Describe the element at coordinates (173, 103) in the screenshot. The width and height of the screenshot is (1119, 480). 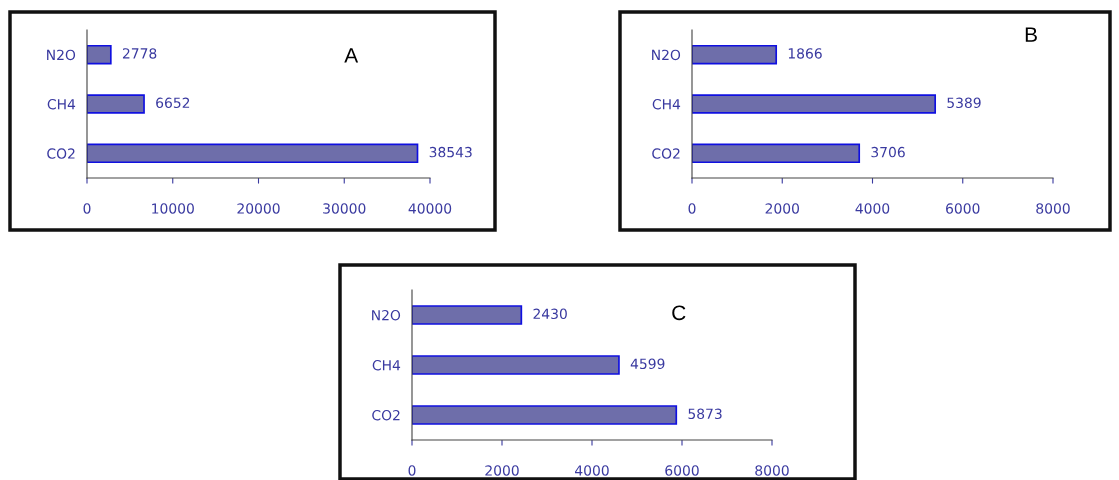
I see `data-label: 6652` at that location.